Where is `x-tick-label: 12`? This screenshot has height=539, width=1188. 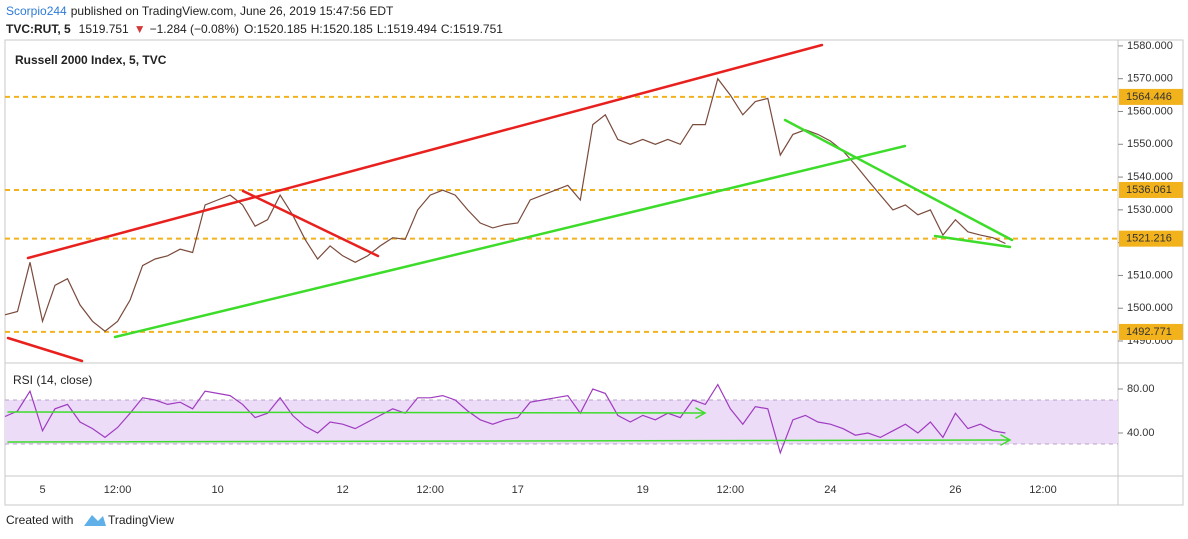 x-tick-label: 12 is located at coordinates (343, 490).